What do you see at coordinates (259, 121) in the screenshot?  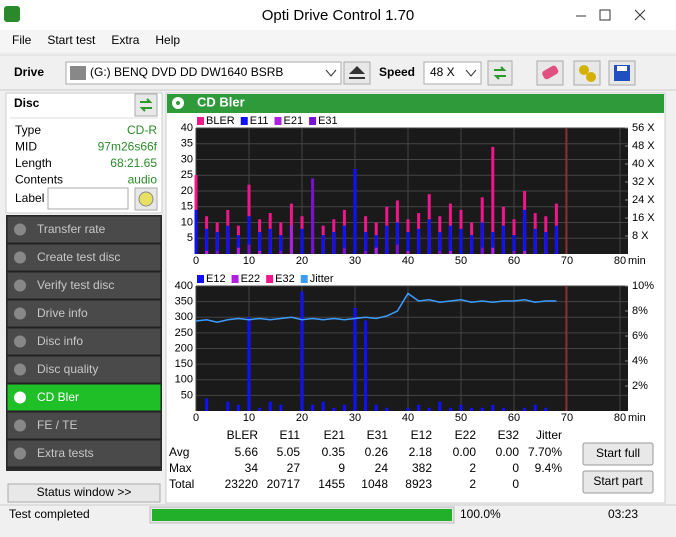 I see `legend-label: E11` at bounding box center [259, 121].